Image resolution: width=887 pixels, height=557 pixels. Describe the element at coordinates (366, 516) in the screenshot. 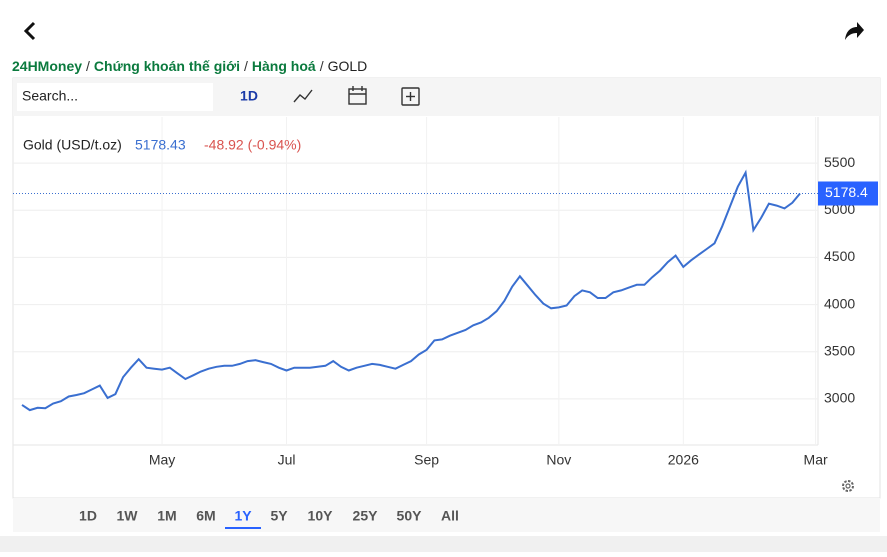

I see `range-button: 25Y` at that location.